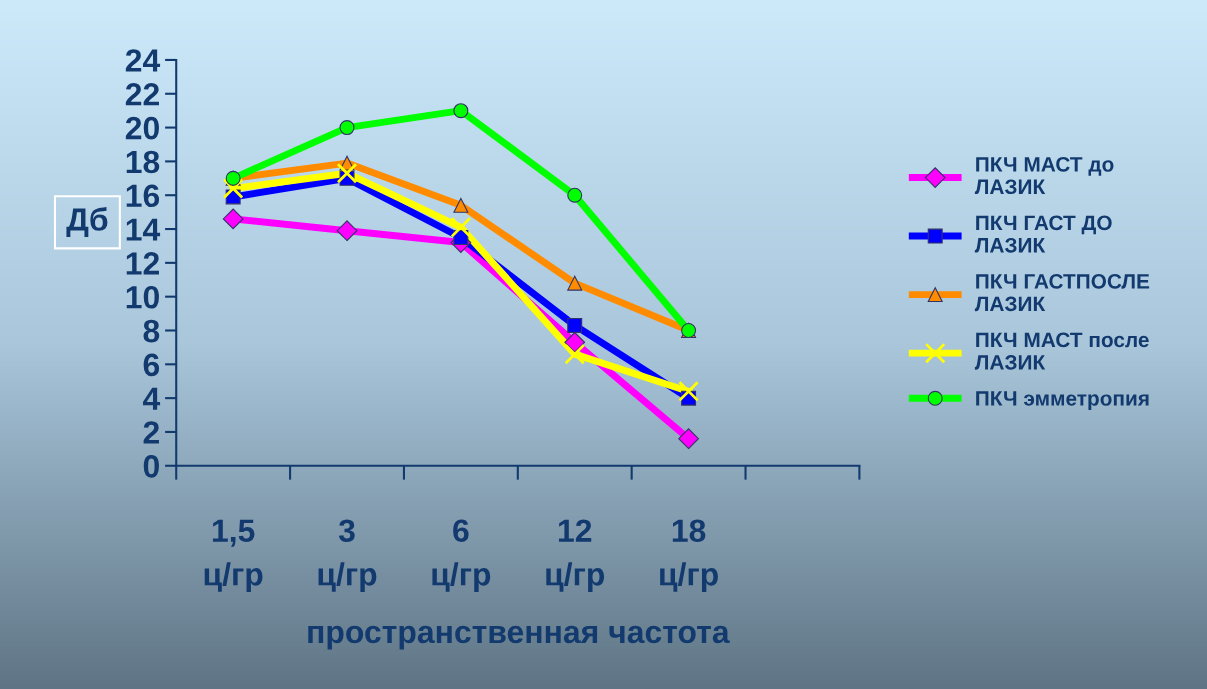  I want to click on y-tick-label: 2, so click(151, 432).